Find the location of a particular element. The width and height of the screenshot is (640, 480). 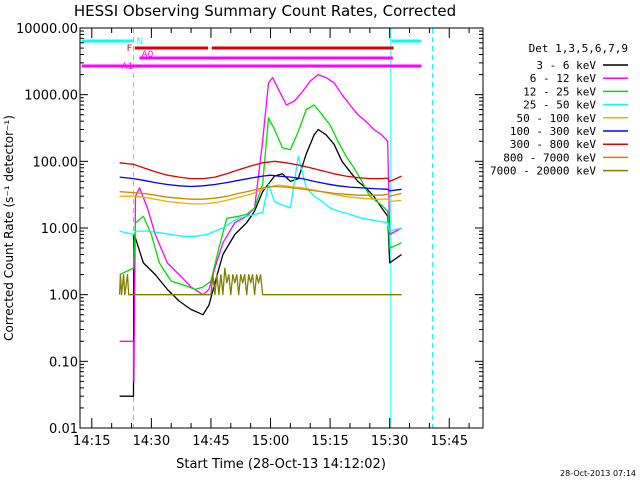

y-tick-label: 10.00 is located at coordinates (59, 229).